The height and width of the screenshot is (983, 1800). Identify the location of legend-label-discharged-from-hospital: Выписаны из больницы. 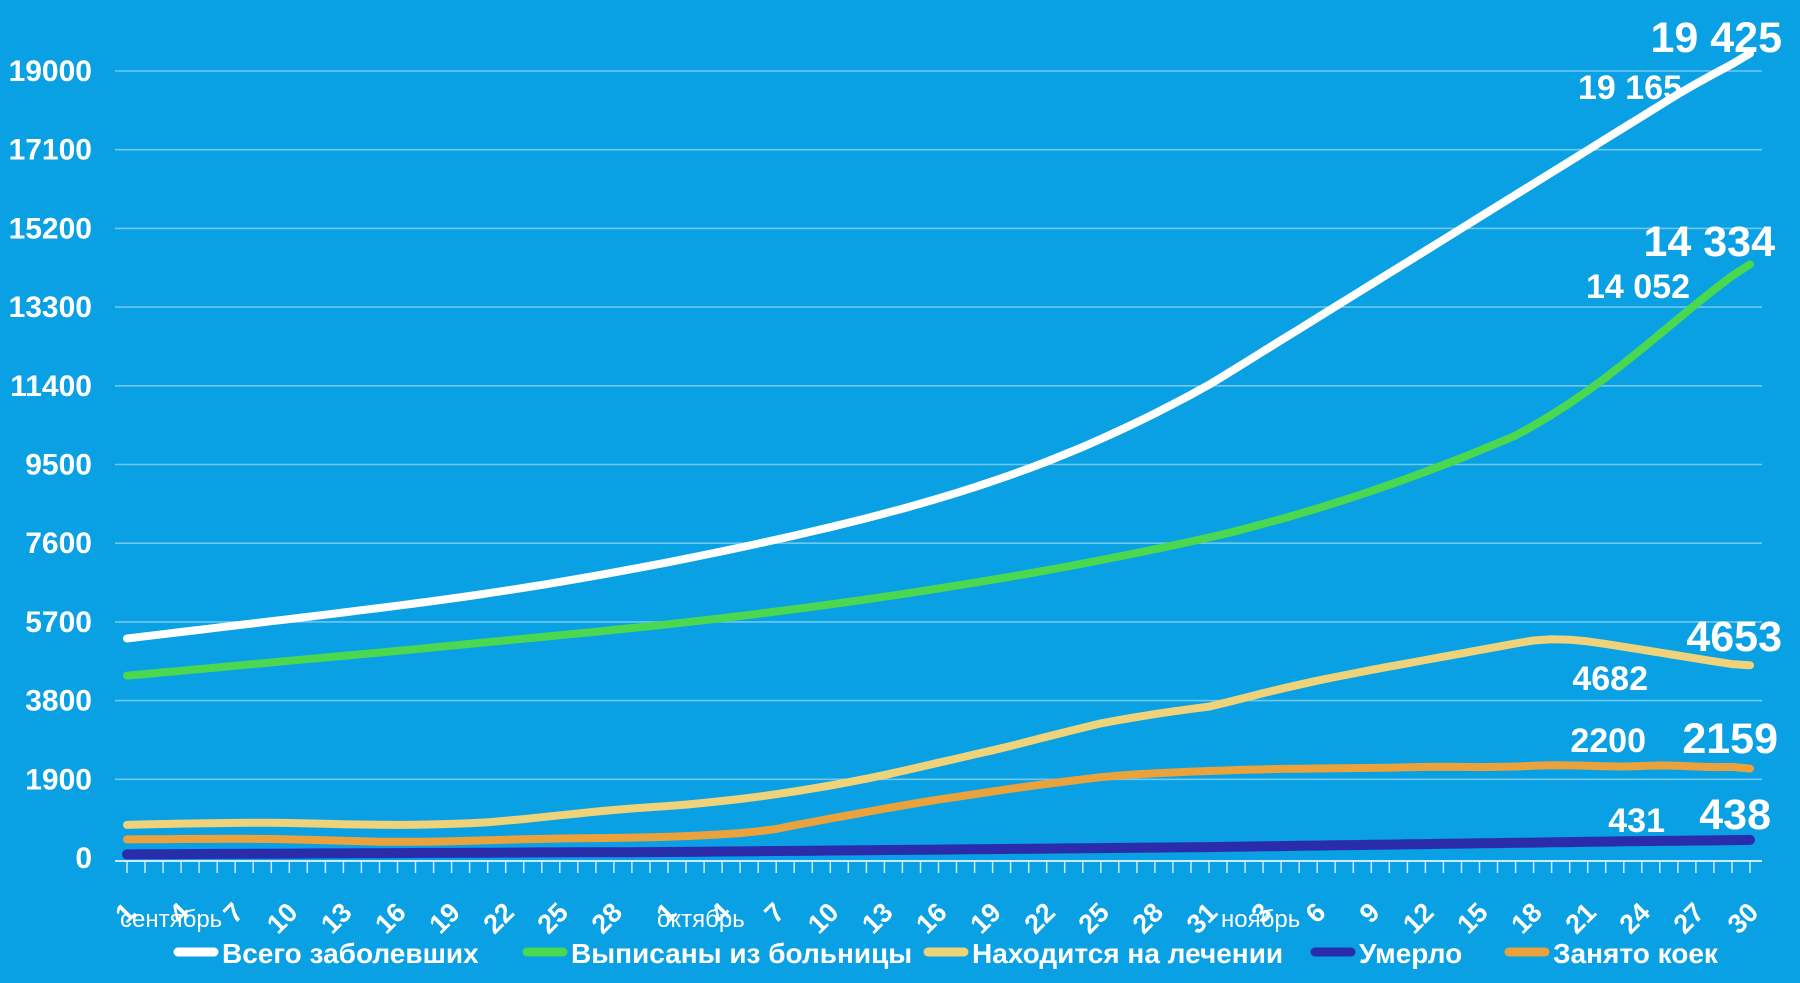
(741, 953).